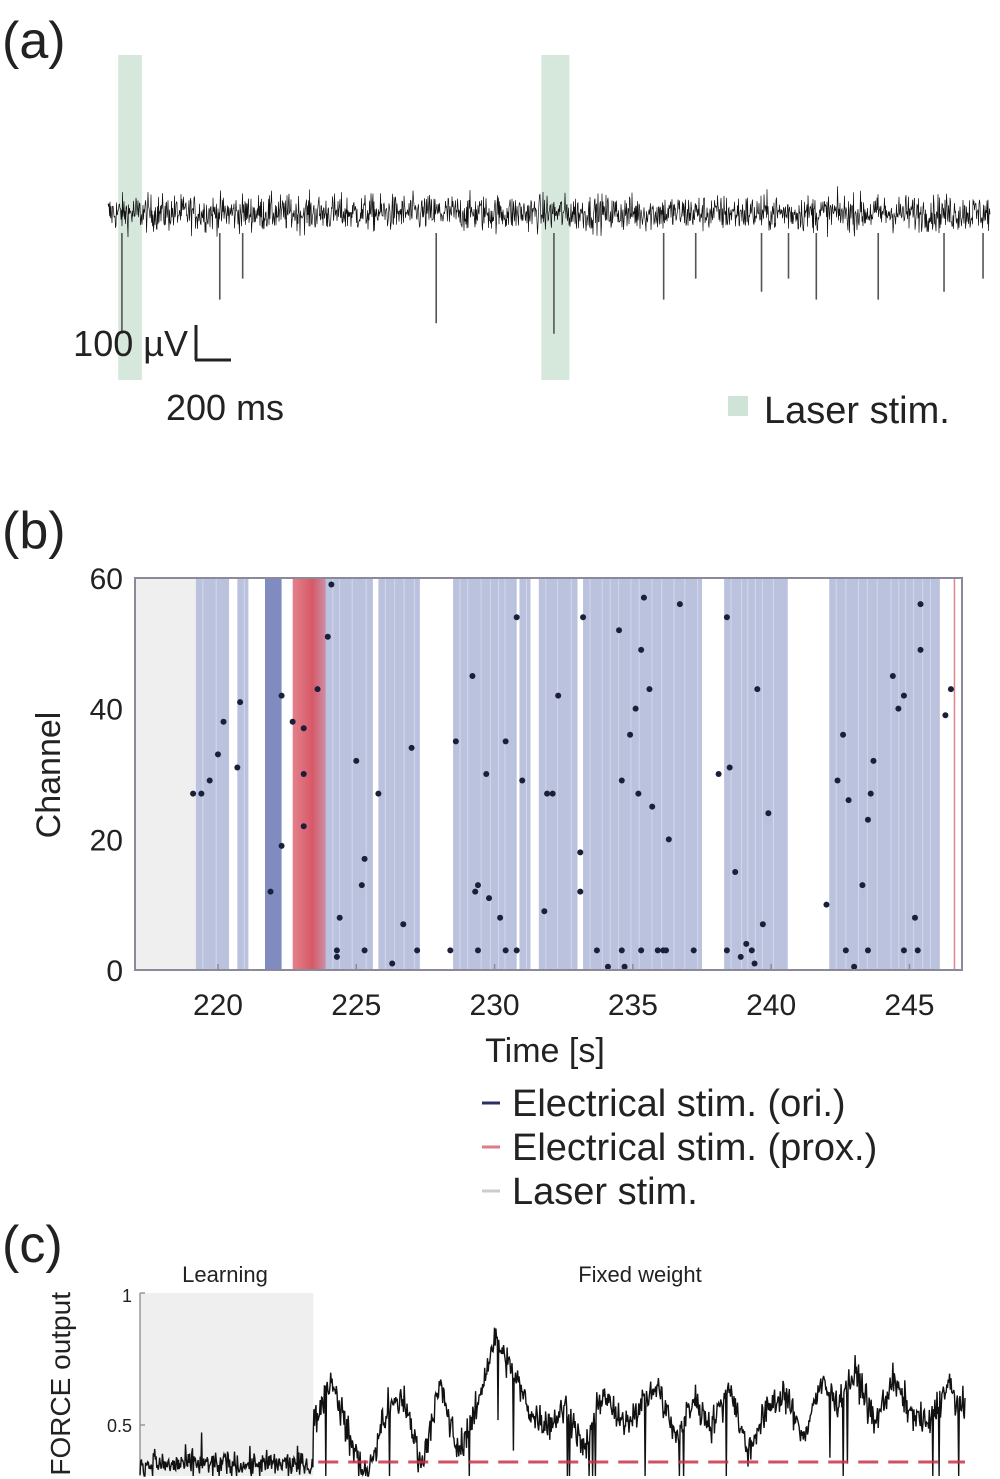  What do you see at coordinates (34, 531) in the screenshot?
I see `panel-label-b: (b)` at bounding box center [34, 531].